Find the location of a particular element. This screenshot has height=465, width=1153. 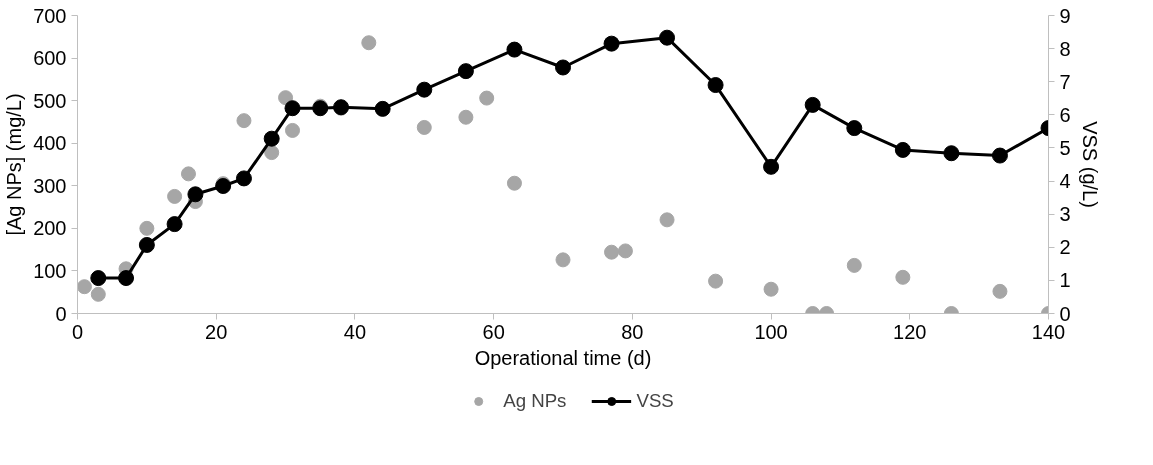

y2-tick-label: 7 is located at coordinates (1065, 81).